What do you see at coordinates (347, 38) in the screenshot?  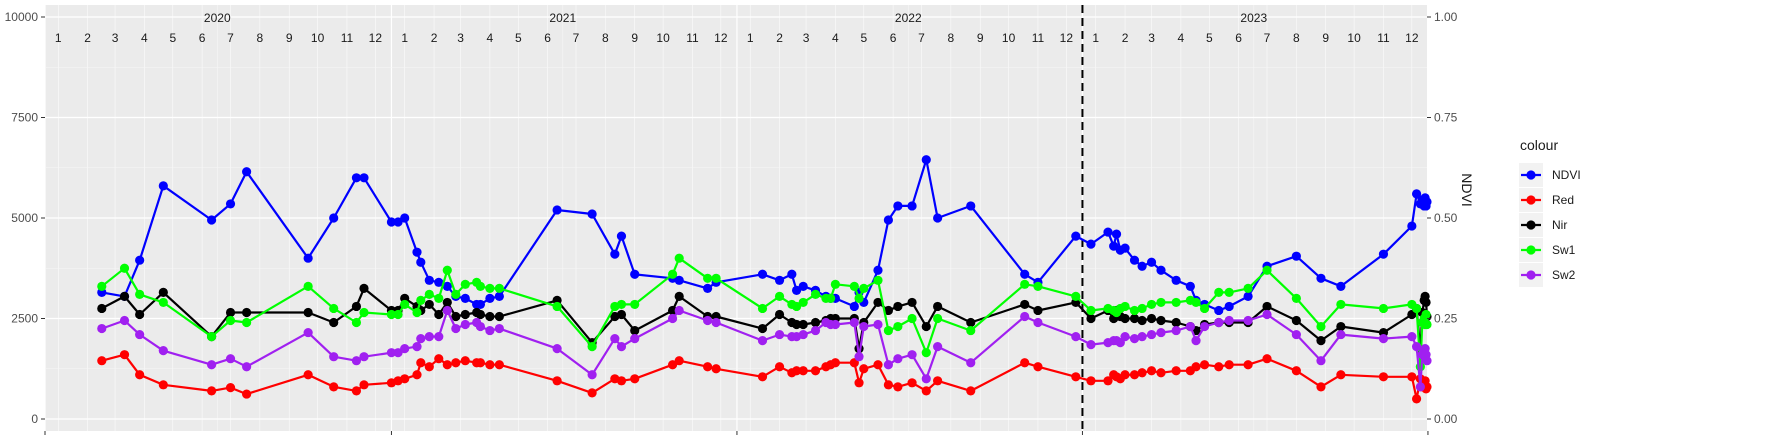 I see `month-label: 11` at bounding box center [347, 38].